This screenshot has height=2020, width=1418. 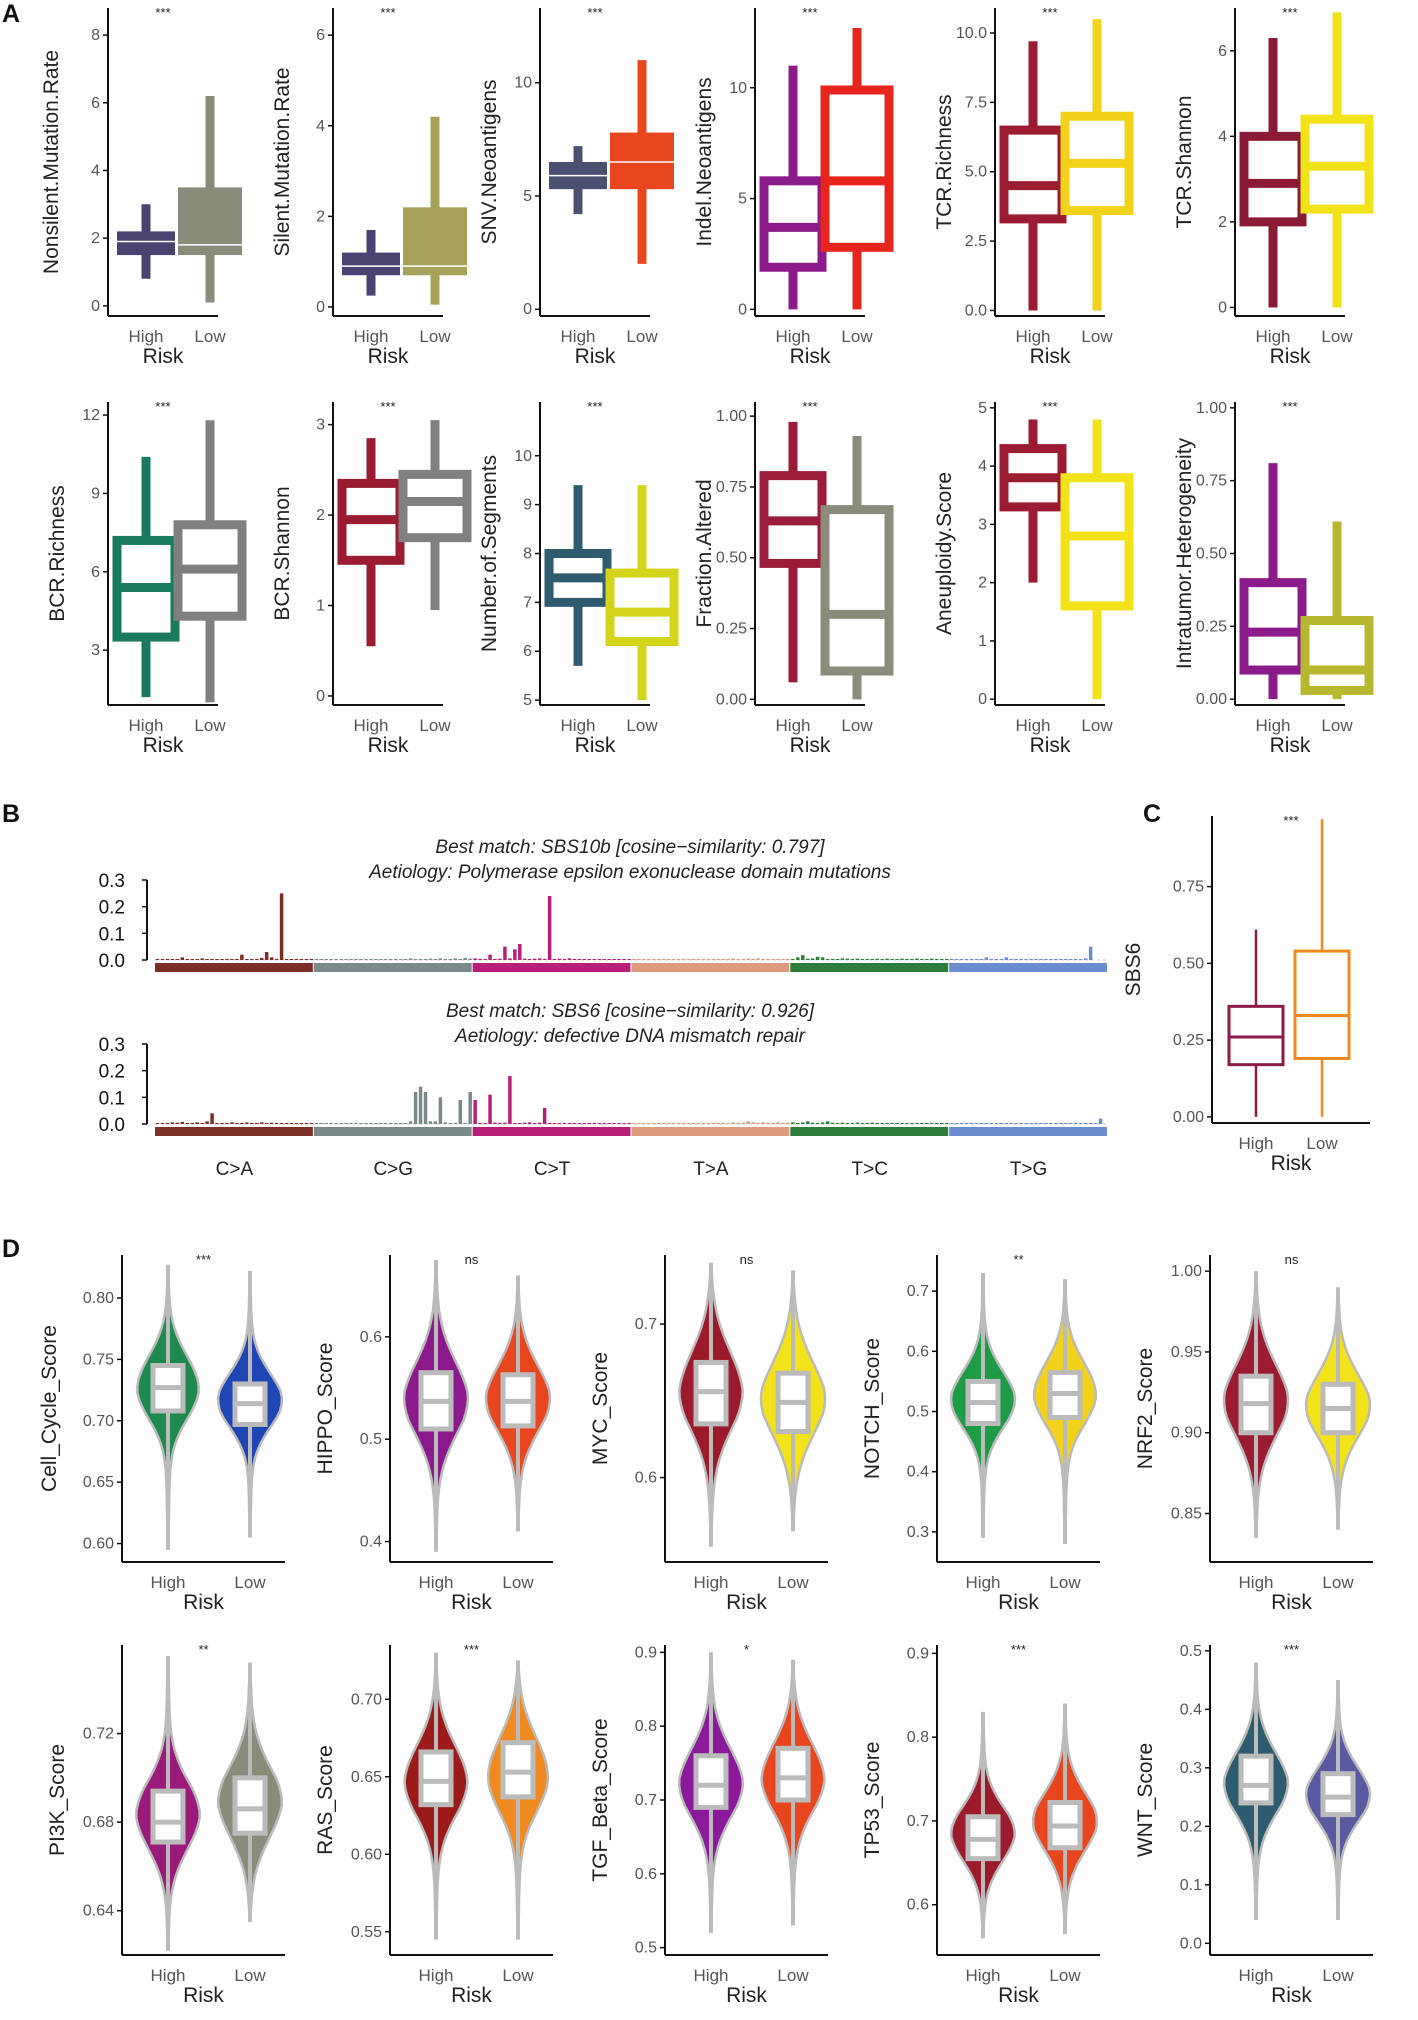 What do you see at coordinates (578, 578) in the screenshot?
I see `boxplot-number-of-segments: 5 6 7 8 9 10 Number.of.Segments Risk *** High Low` at bounding box center [578, 578].